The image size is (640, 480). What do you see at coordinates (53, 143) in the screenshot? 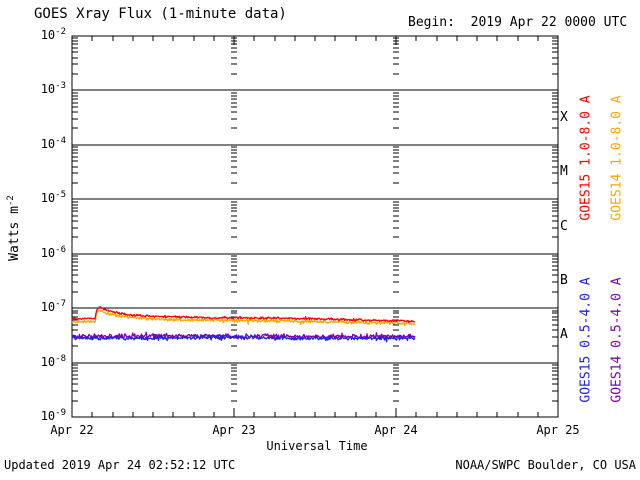
I see `y-tick-label: 10-4` at bounding box center [53, 143].